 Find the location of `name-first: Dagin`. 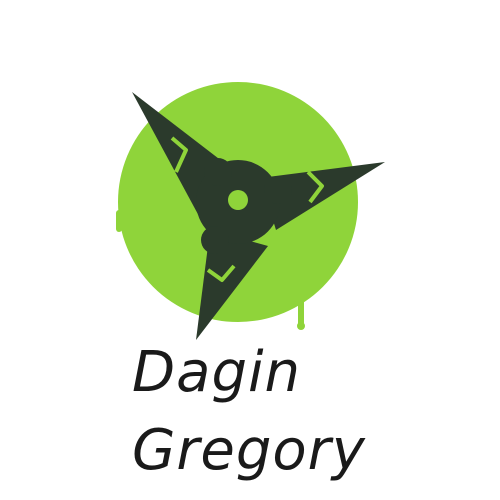

name-first: Dagin is located at coordinates (217, 372).